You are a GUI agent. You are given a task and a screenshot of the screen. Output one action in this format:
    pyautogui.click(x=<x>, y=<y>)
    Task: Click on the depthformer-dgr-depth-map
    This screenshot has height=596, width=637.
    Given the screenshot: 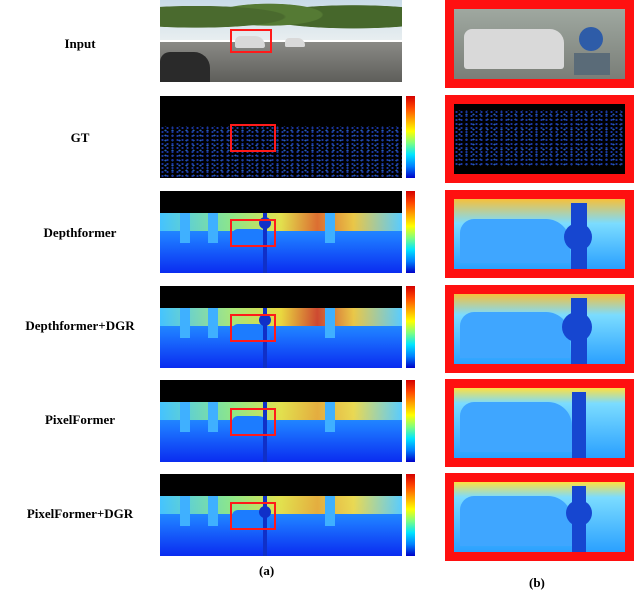 What is the action you would take?
    pyautogui.click(x=281, y=327)
    